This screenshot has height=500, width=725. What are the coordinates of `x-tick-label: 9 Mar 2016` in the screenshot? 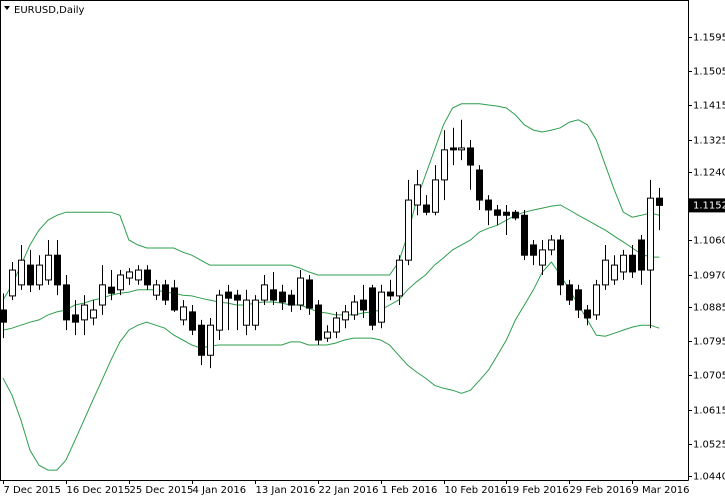 It's located at (661, 490).